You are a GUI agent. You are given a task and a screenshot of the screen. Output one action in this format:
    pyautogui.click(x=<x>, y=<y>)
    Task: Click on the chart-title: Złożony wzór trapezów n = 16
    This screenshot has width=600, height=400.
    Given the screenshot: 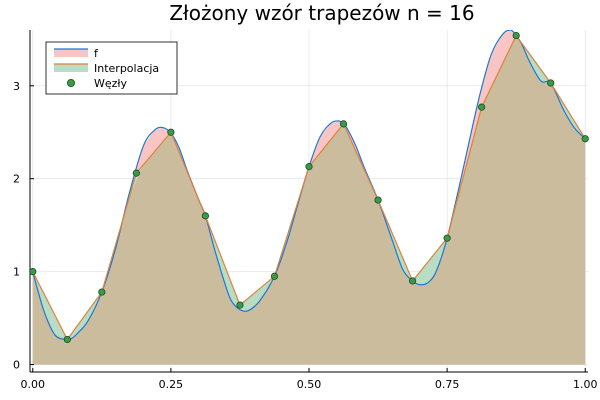 What is the action you would take?
    pyautogui.click(x=321, y=13)
    